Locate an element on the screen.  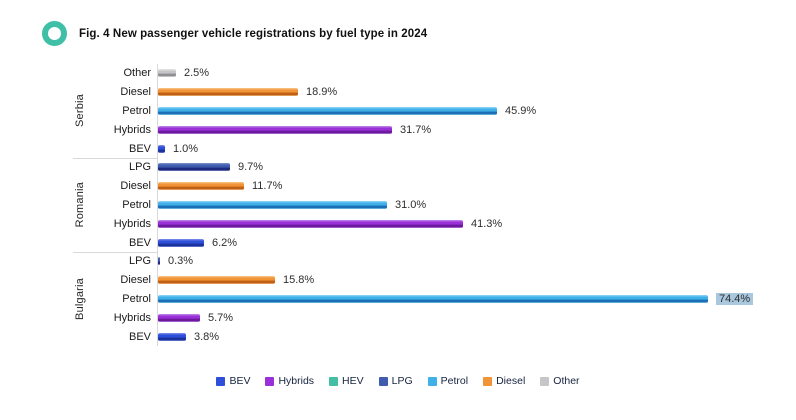
bar-bulgaria-bev is located at coordinates (172, 336).